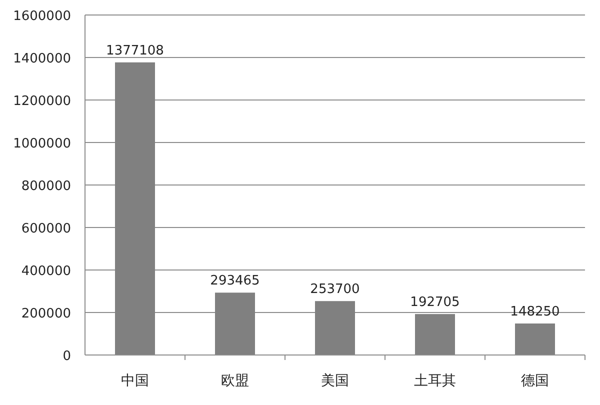 The image size is (600, 405). I want to click on data-label: 148250, so click(535, 312).